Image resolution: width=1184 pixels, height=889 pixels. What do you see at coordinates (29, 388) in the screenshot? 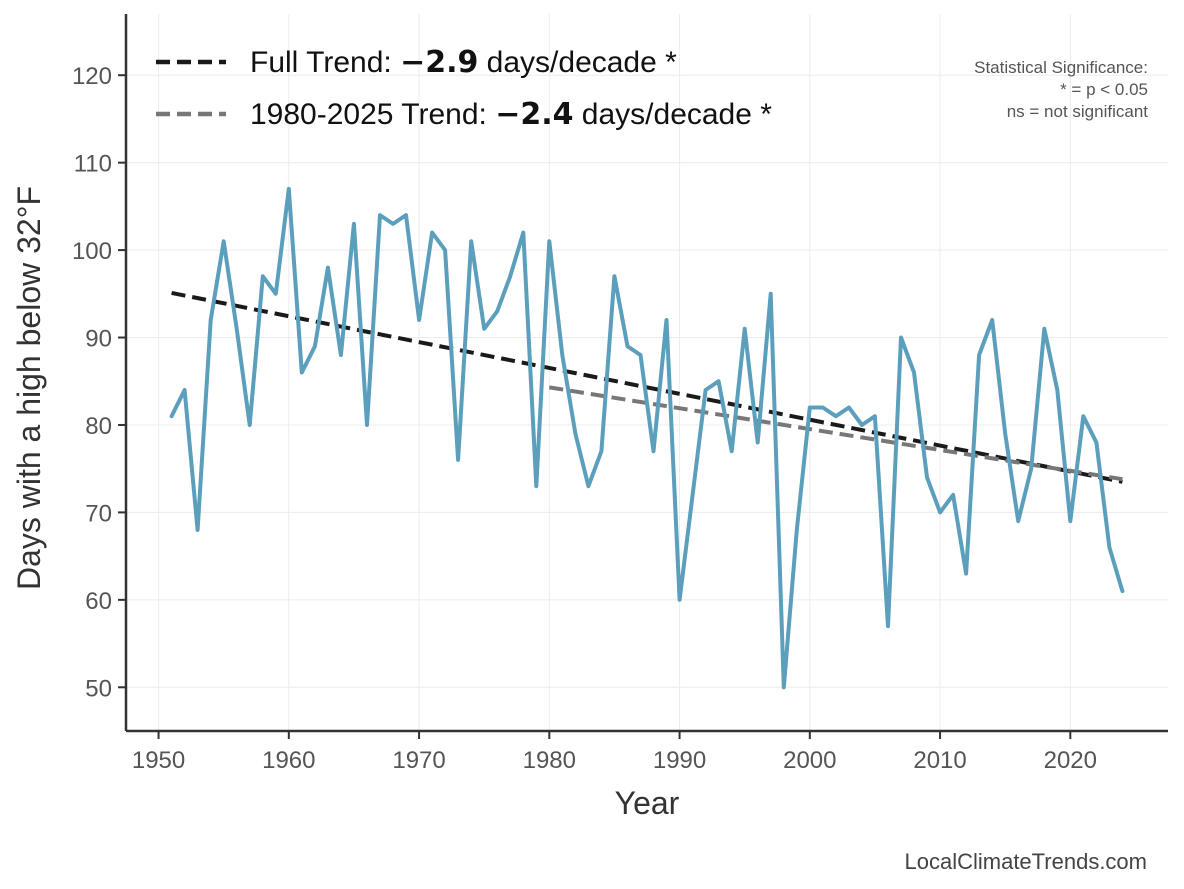
I see `y-axis-label: Days with a high below 32°F` at bounding box center [29, 388].